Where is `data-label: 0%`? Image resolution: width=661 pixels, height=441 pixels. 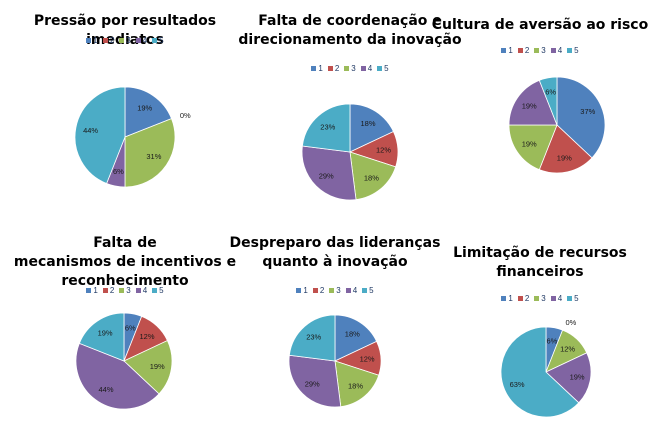 data-label: 0% is located at coordinates (571, 322).